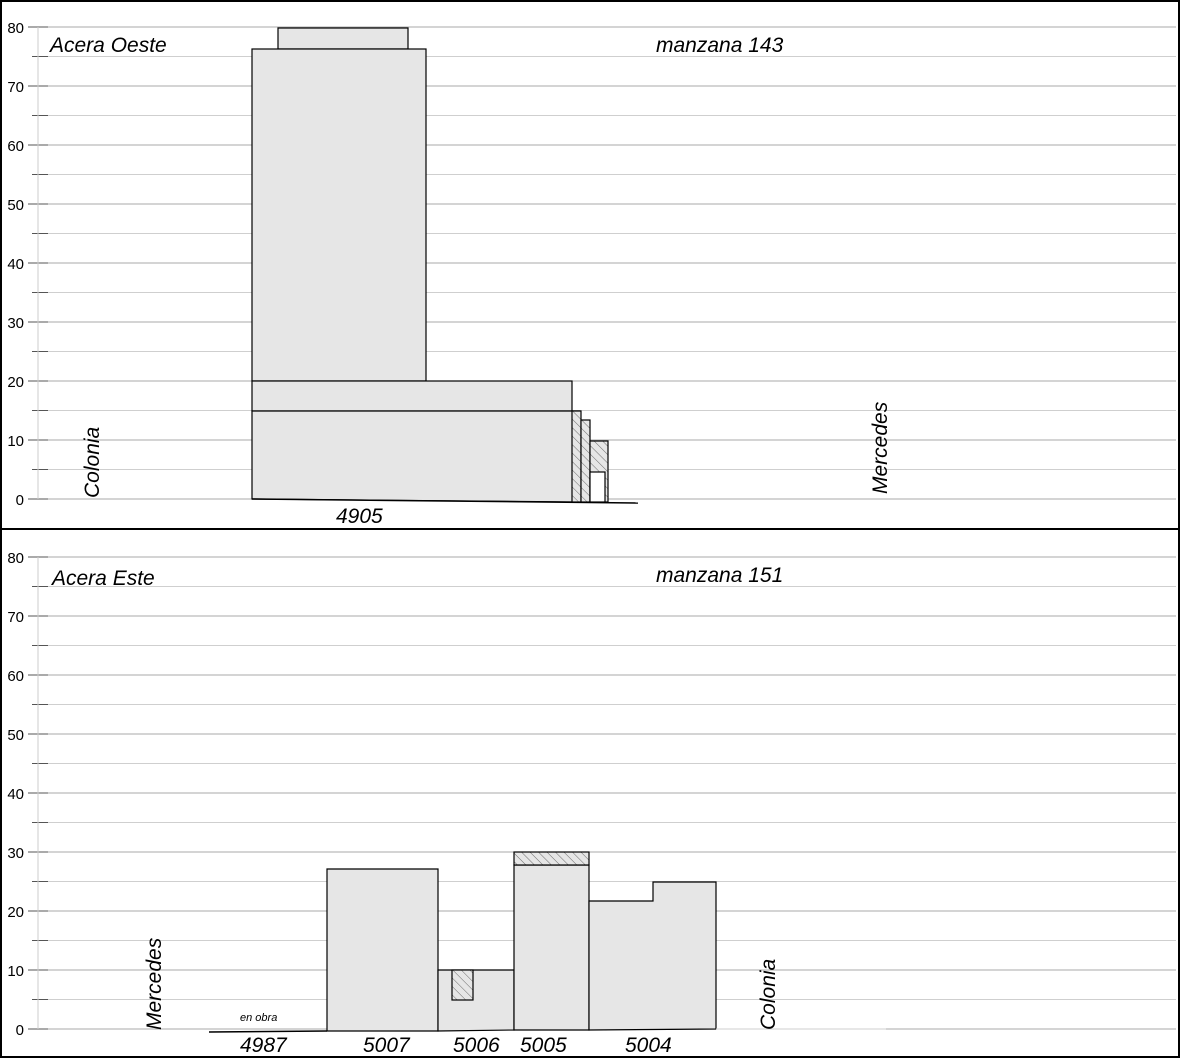  Describe the element at coordinates (107, 45) in the screenshot. I see `side-label: Acera Oeste` at that location.